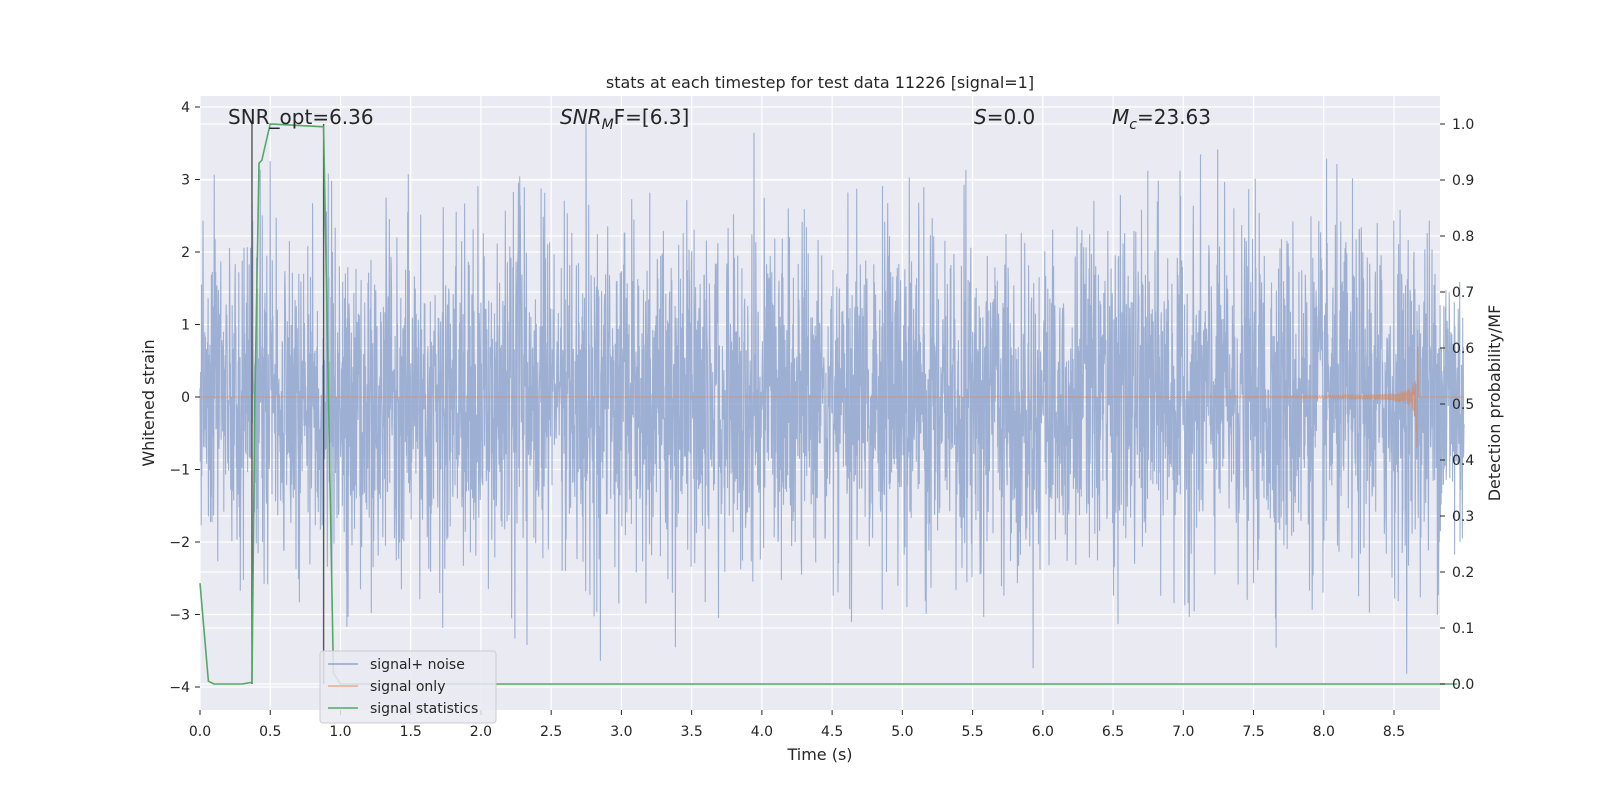  Describe the element at coordinates (1463, 685) in the screenshot. I see `y2-tick-label: 0.0` at that location.